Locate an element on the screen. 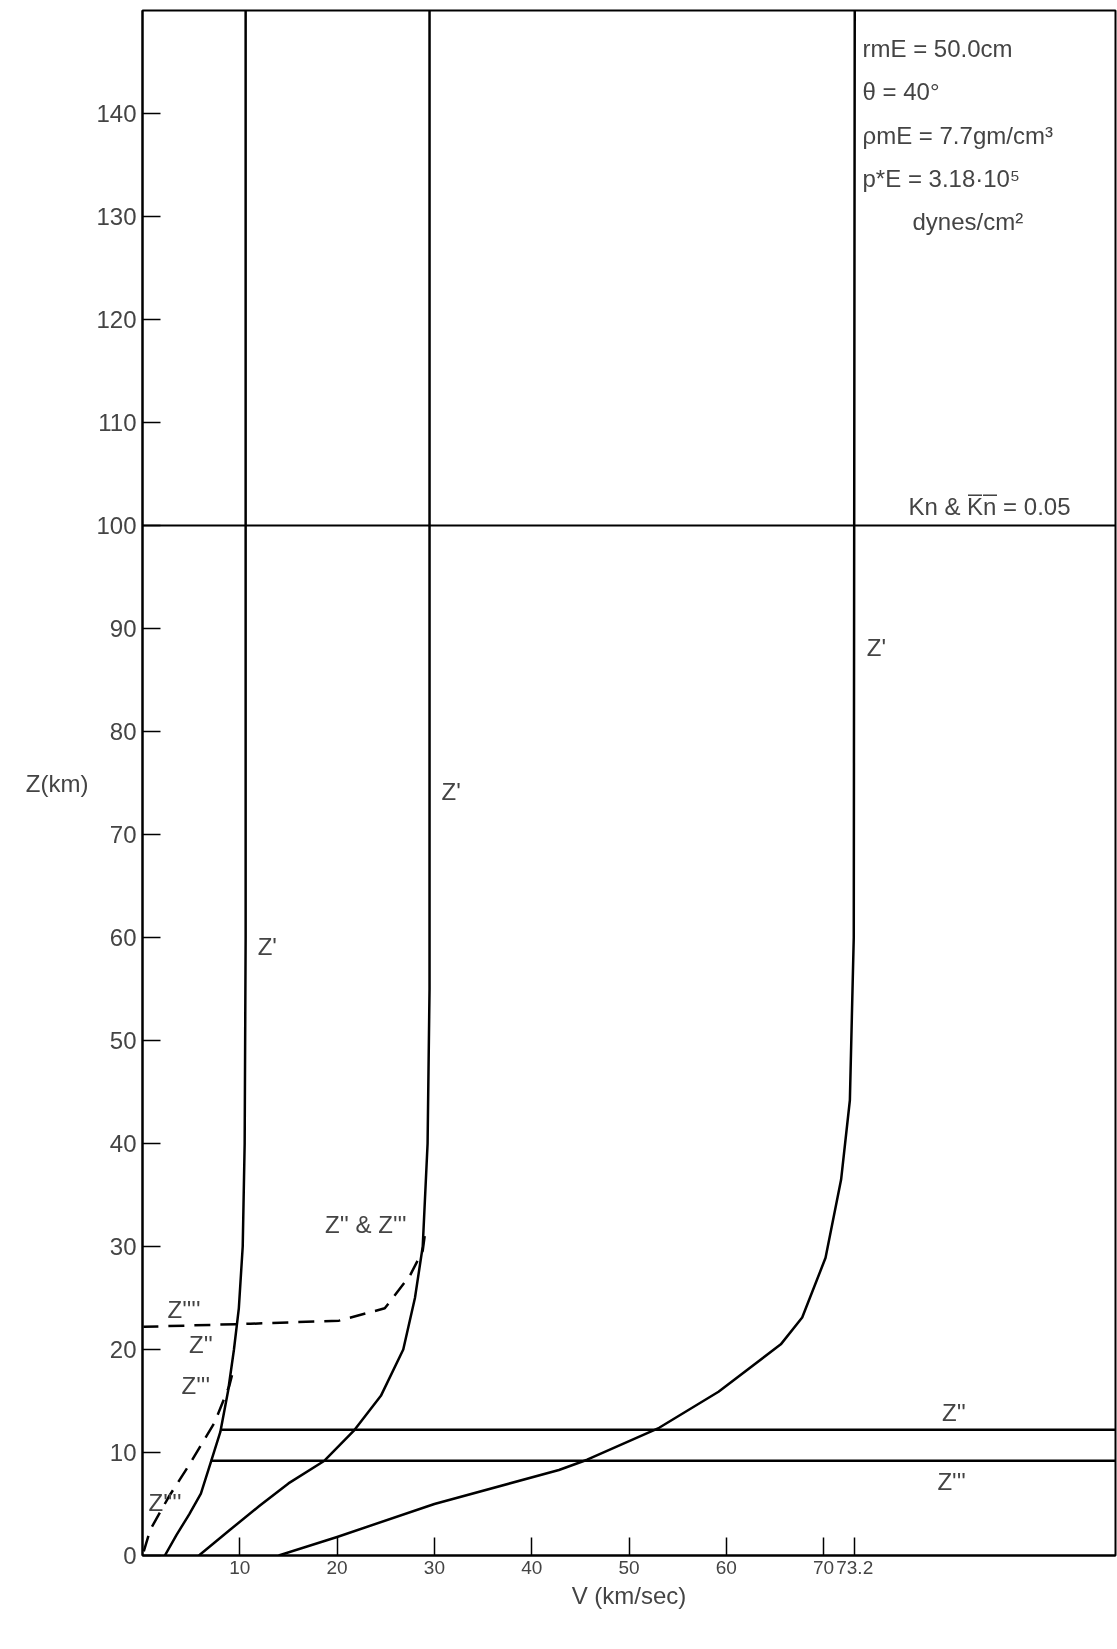  x-tick-label: 50 is located at coordinates (629, 1567).